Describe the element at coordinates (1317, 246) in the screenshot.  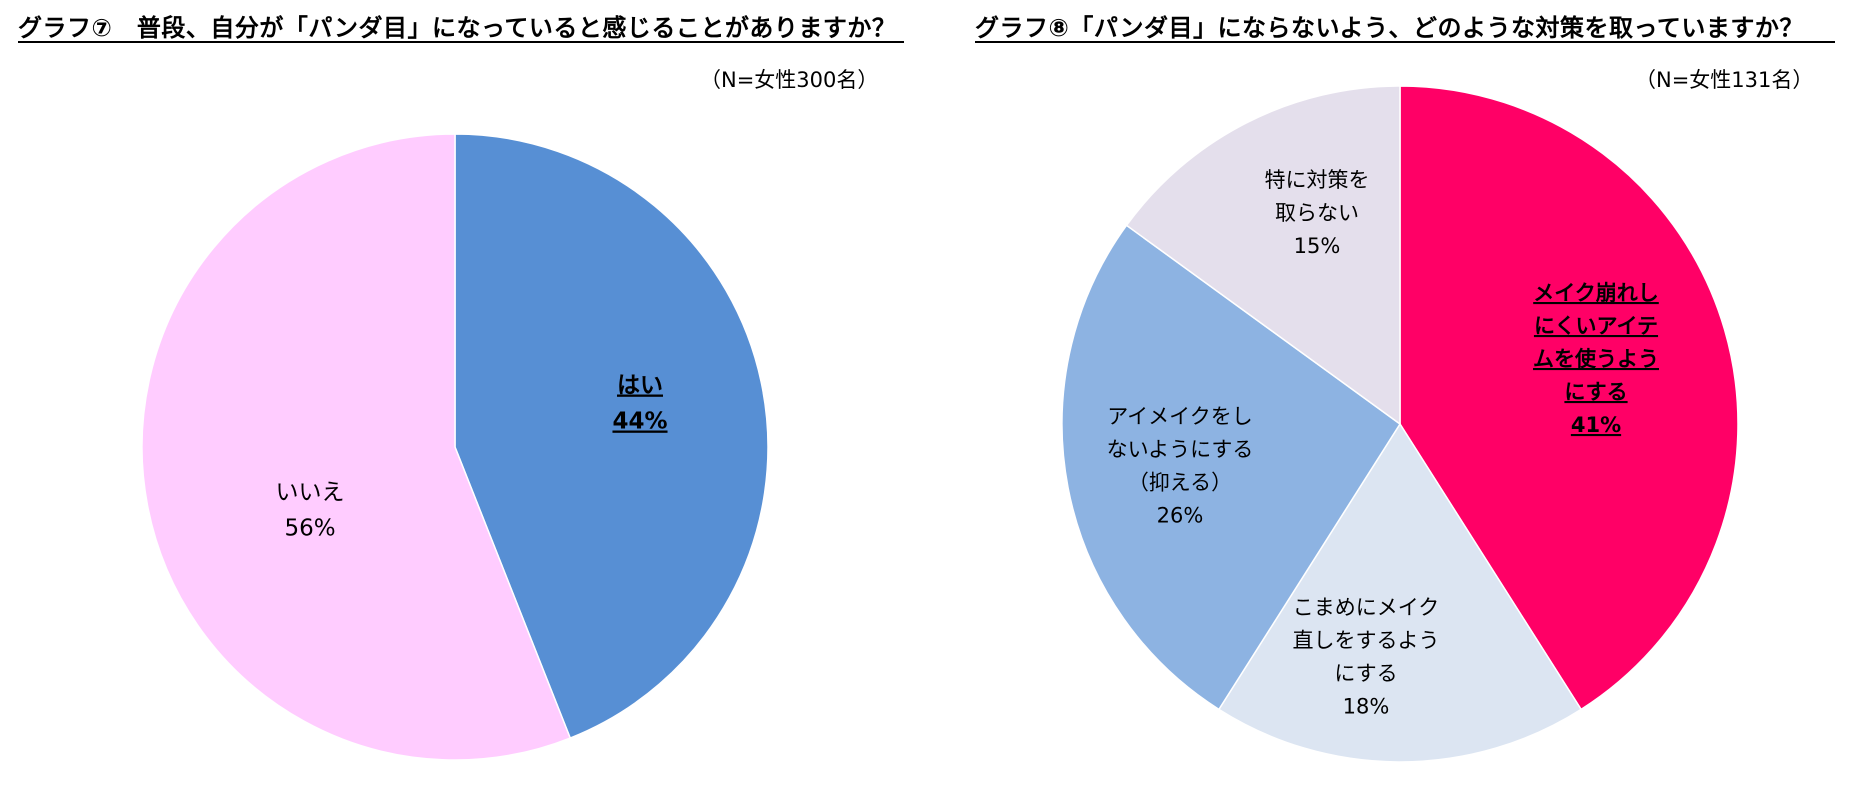
I see `slice-percent-label: 15%` at that location.